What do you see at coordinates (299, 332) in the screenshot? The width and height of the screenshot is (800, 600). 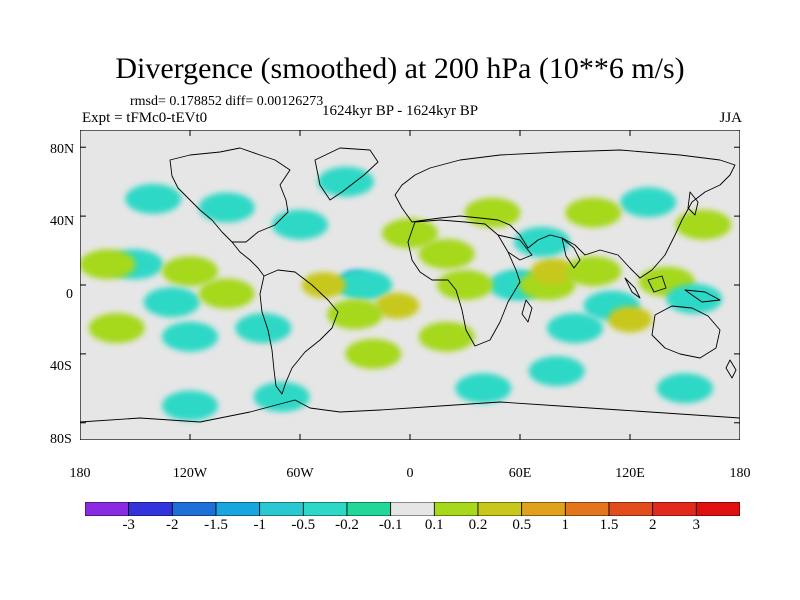 I see `coastline-south-america` at bounding box center [299, 332].